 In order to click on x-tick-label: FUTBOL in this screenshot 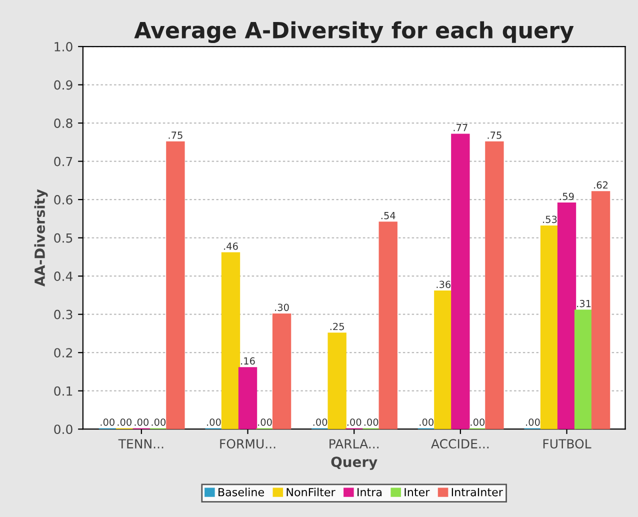, I will do `click(567, 444)`.